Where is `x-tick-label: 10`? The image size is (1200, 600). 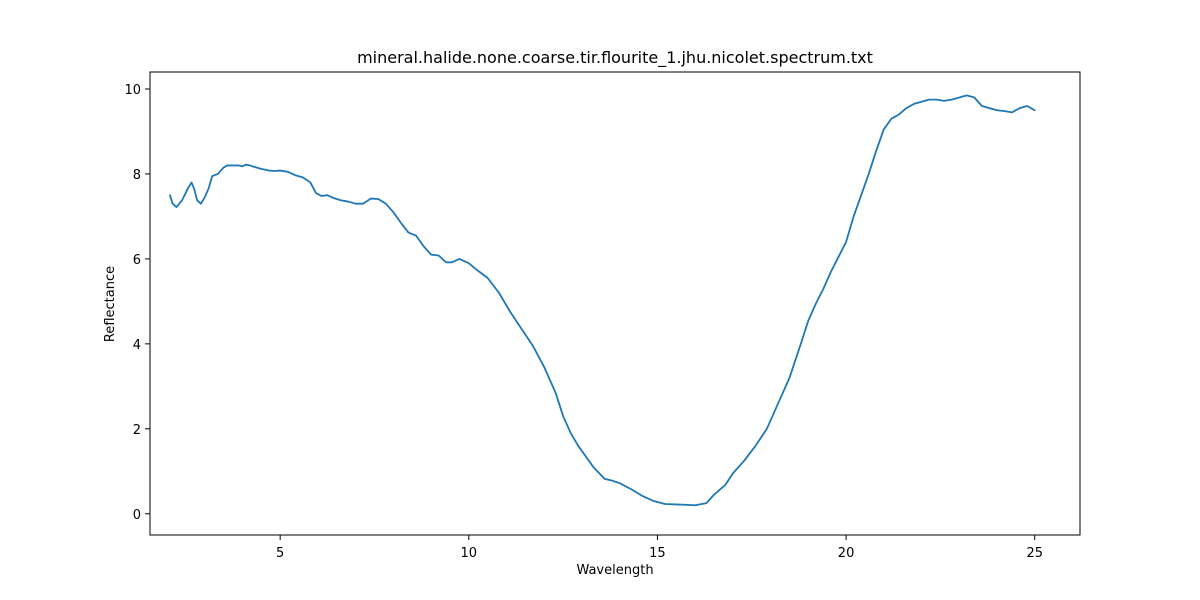
x-tick-label: 10 is located at coordinates (469, 553).